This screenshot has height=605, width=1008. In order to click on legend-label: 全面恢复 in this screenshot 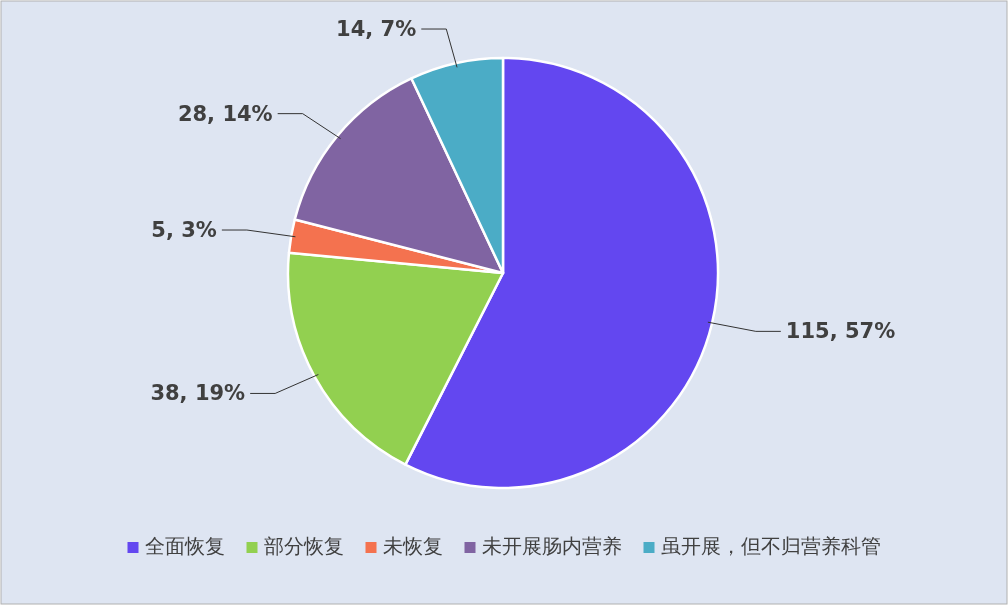, I will do `click(184, 546)`.